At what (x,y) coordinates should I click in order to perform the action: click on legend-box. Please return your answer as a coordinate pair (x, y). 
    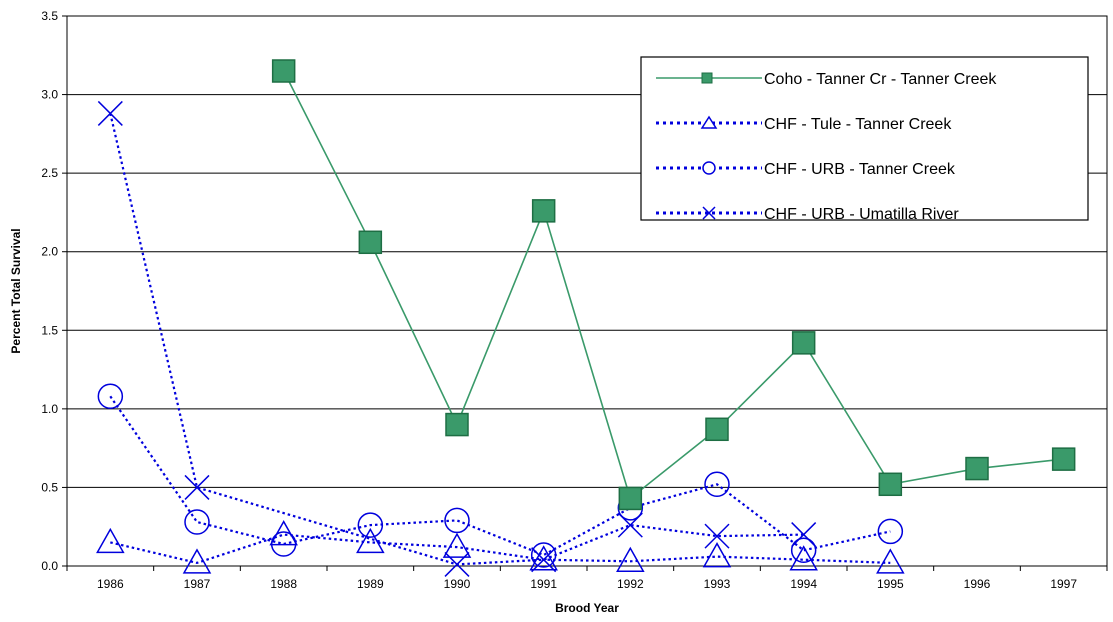
    Looking at the image, I should click on (864, 138).